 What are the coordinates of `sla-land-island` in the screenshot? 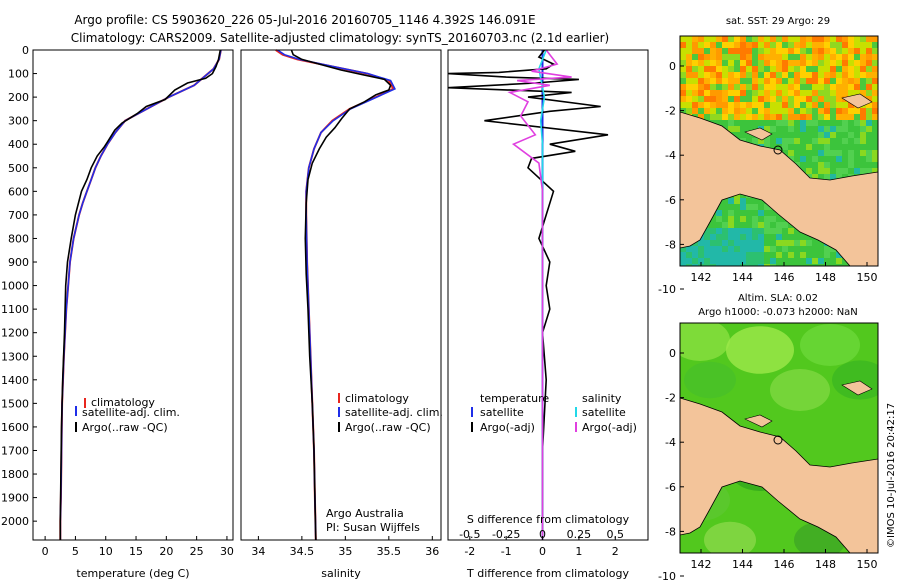 It's located at (758, 421).